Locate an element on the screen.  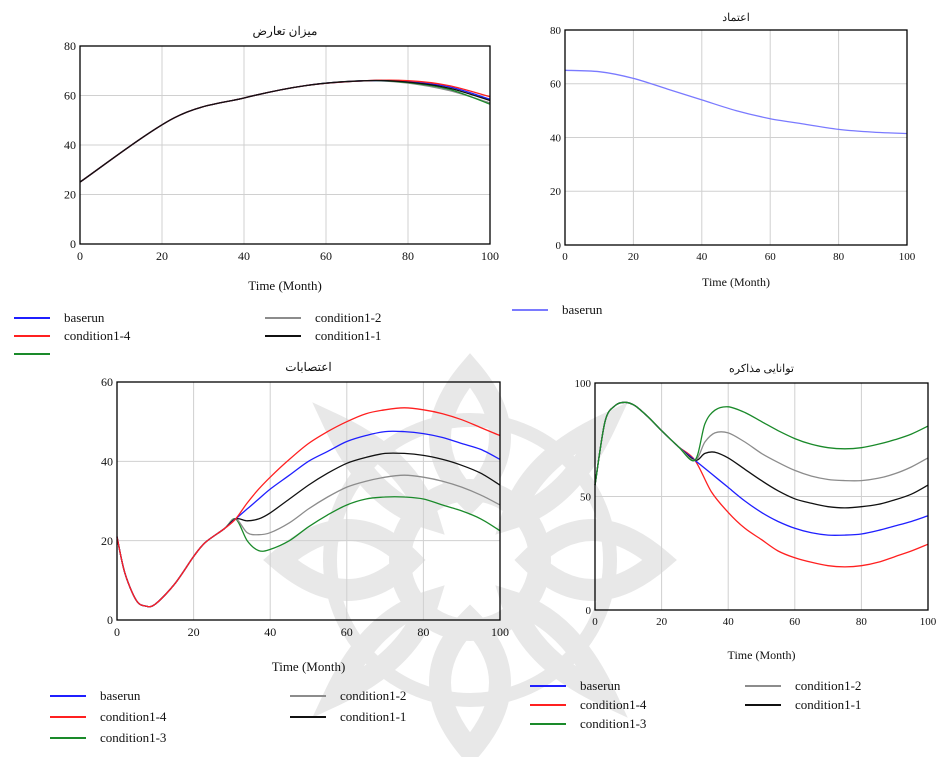
y-tick-label: 50 is located at coordinates (586, 497).